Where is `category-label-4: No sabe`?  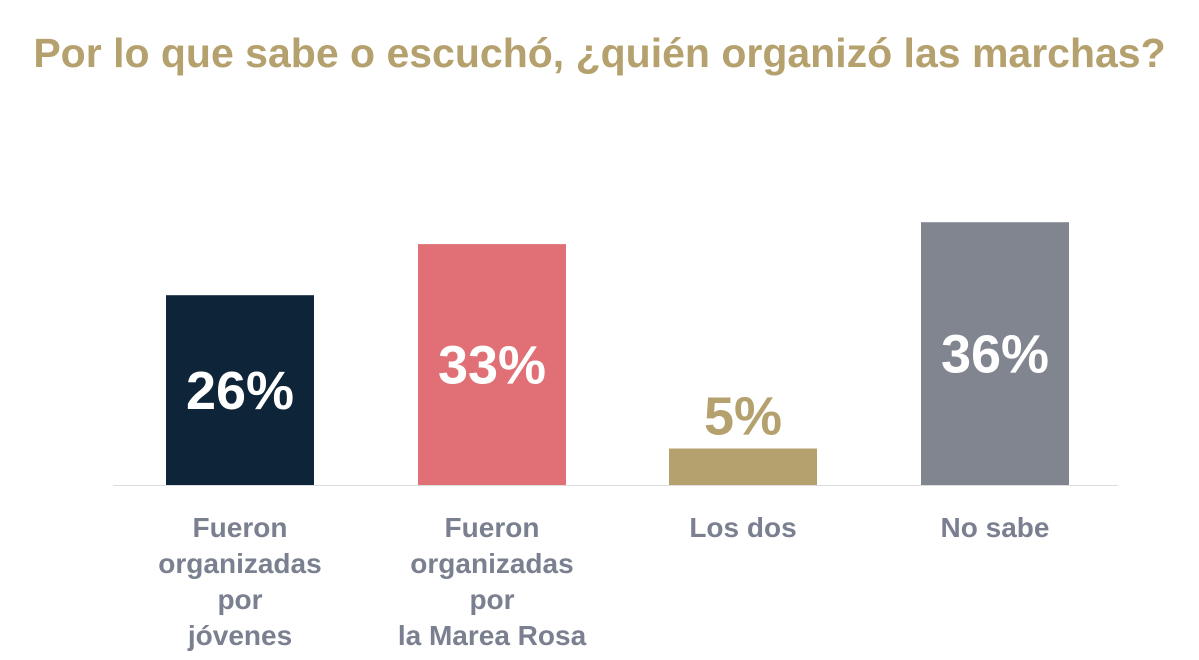
category-label-4: No sabe is located at coordinates (995, 528).